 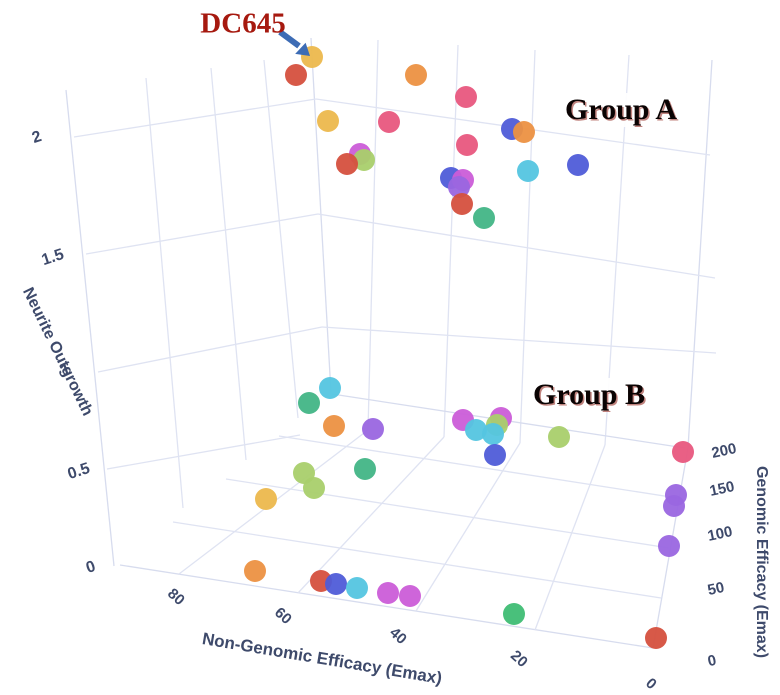 What do you see at coordinates (716, 589) in the screenshot?
I see `y-tick-label: 50` at bounding box center [716, 589].